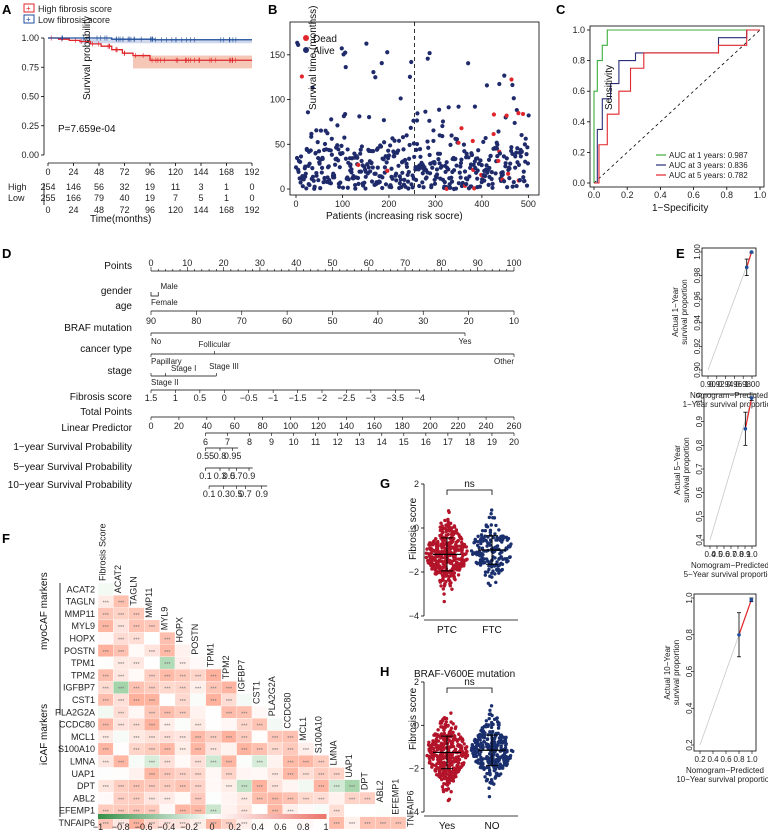  Describe the element at coordinates (578, 91) in the screenshot. I see `c-ytick-label: 0.6` at that location.